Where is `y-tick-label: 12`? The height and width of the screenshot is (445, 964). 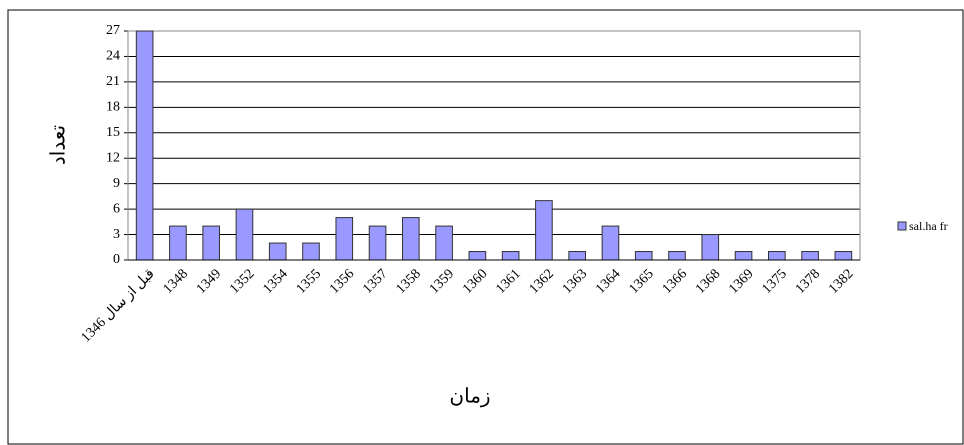
y-tick-label: 12 is located at coordinates (113, 157).